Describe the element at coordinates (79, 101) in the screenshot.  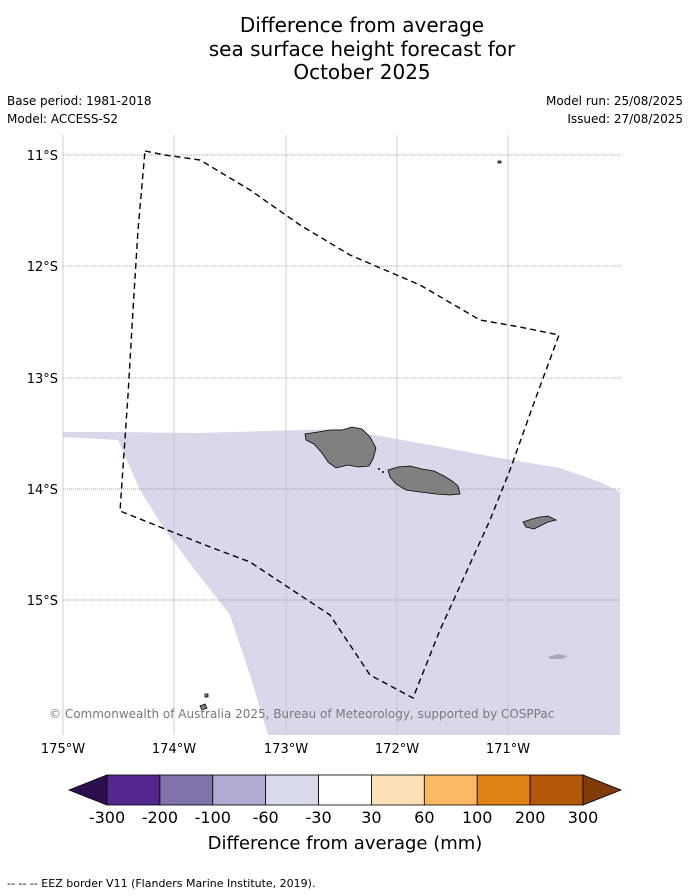
I see `base-period: Base period: 1981-2018` at that location.